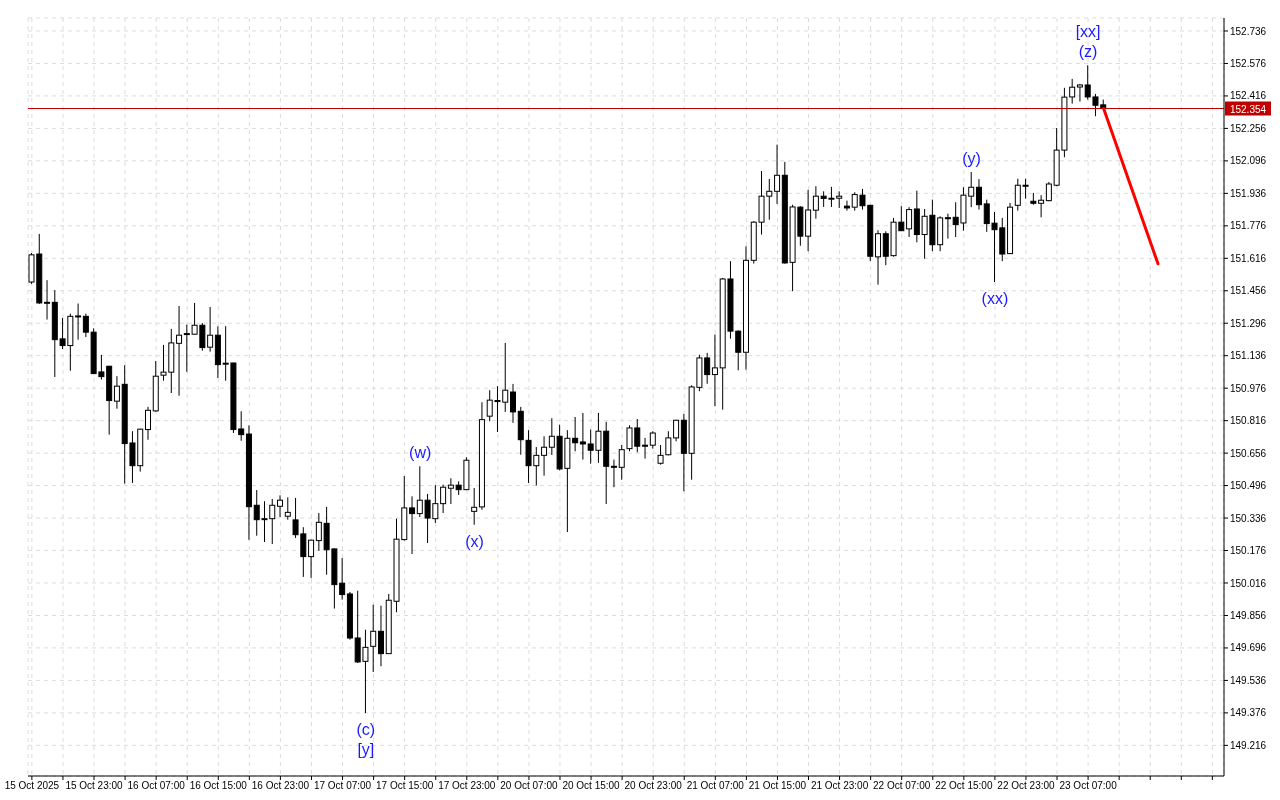  Describe the element at coordinates (1248, 745) in the screenshot. I see `y-tick-label: 149.216` at that location.